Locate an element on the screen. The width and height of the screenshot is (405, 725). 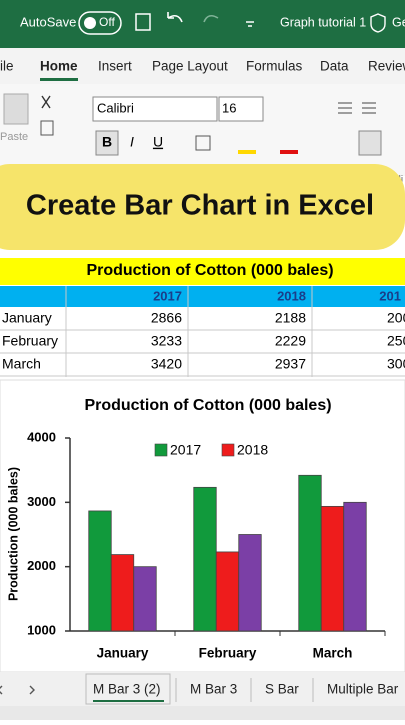
paste-icon is located at coordinates (16, 109).